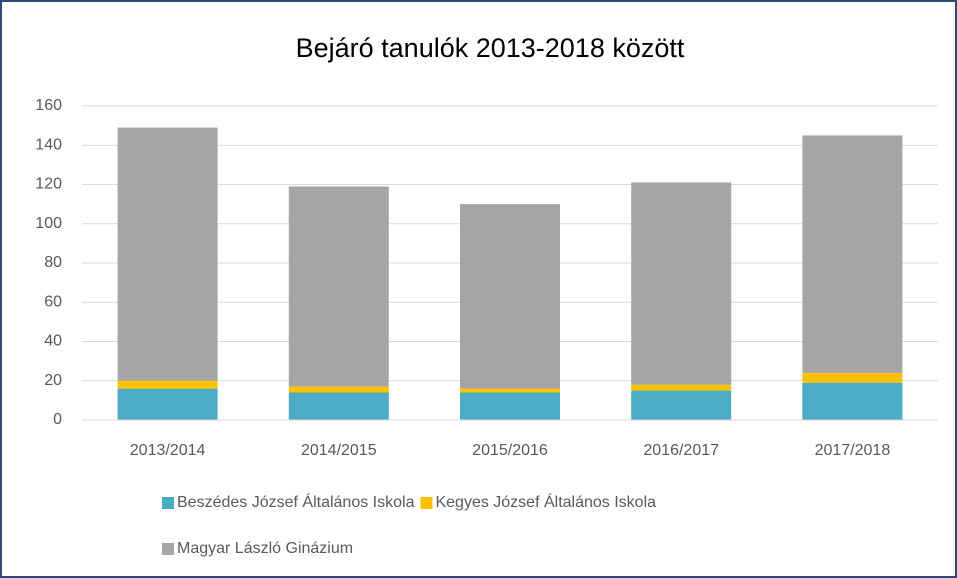 The height and width of the screenshot is (578, 957). Describe the element at coordinates (339, 450) in the screenshot. I see `x-tick-label: 2014/2015` at that location.